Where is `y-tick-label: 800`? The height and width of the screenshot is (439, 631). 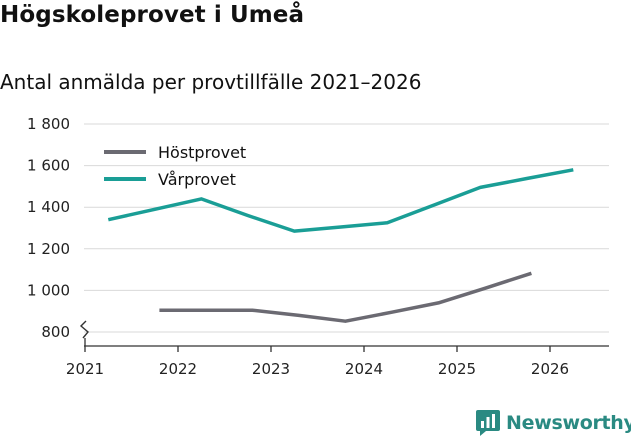 y-tick-label: 800 is located at coordinates (55, 332).